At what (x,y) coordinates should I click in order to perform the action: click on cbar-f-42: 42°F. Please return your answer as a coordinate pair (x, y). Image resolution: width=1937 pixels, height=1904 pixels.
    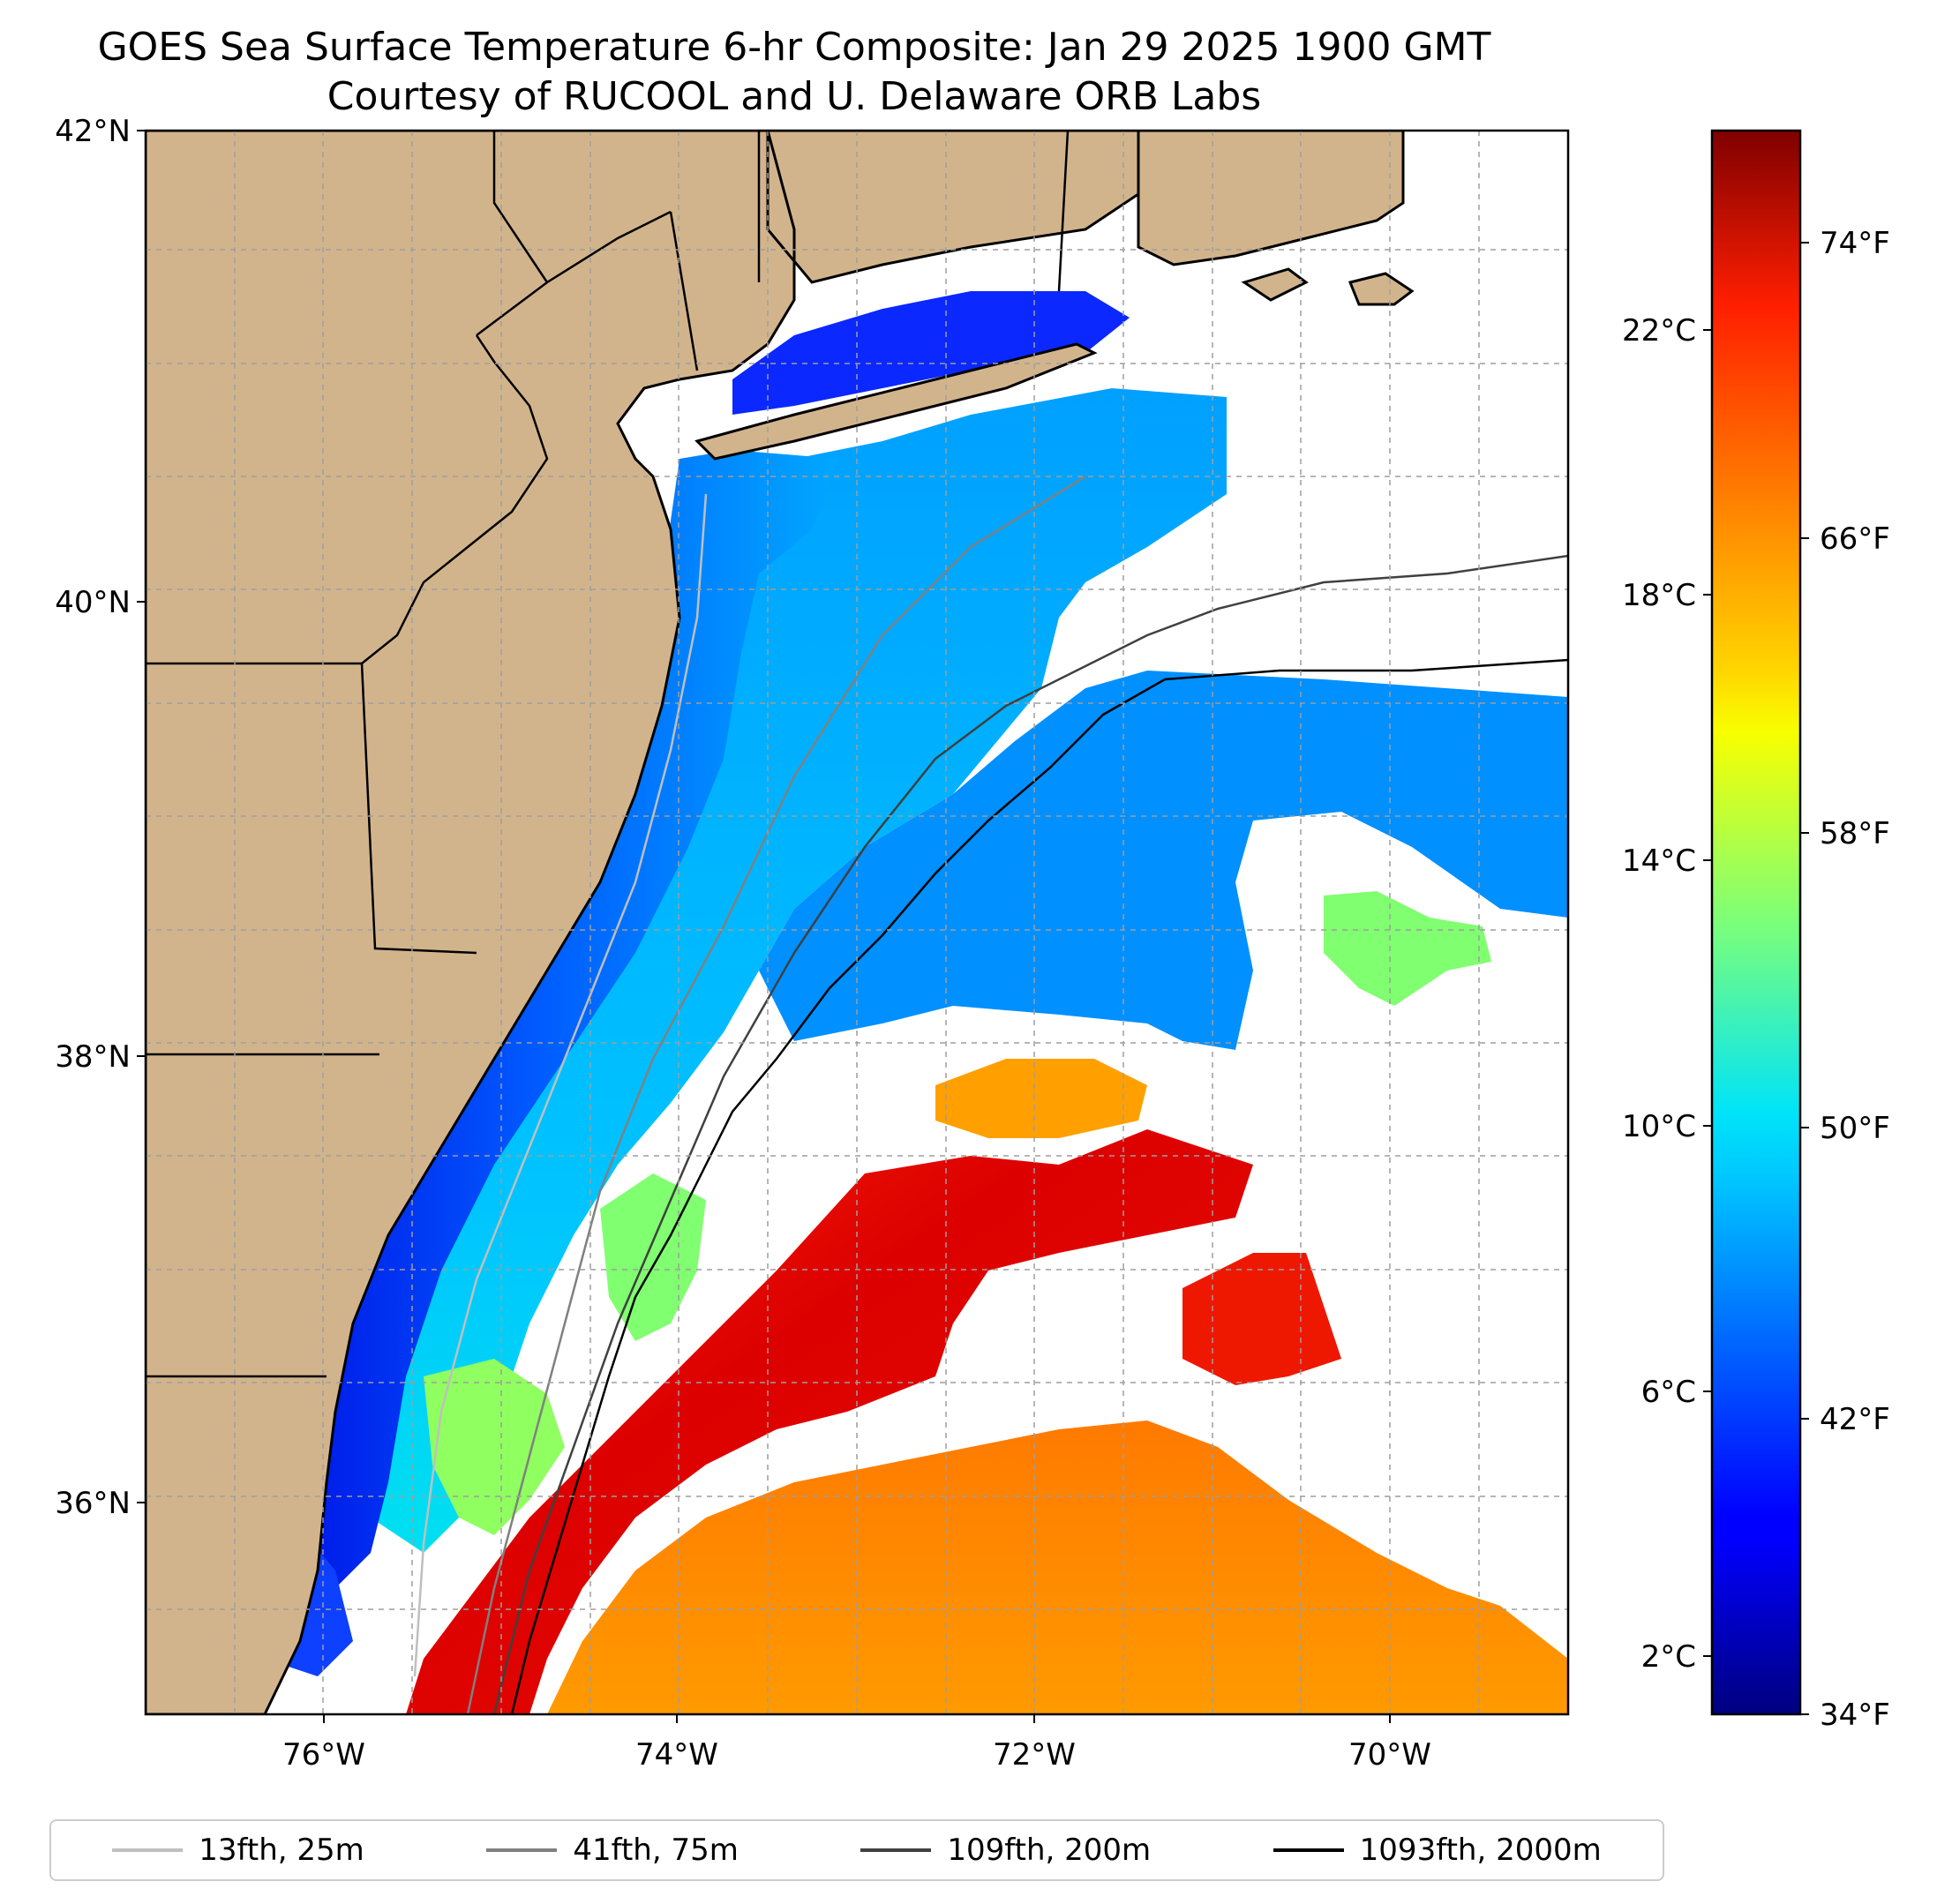
    Looking at the image, I should click on (1855, 1419).